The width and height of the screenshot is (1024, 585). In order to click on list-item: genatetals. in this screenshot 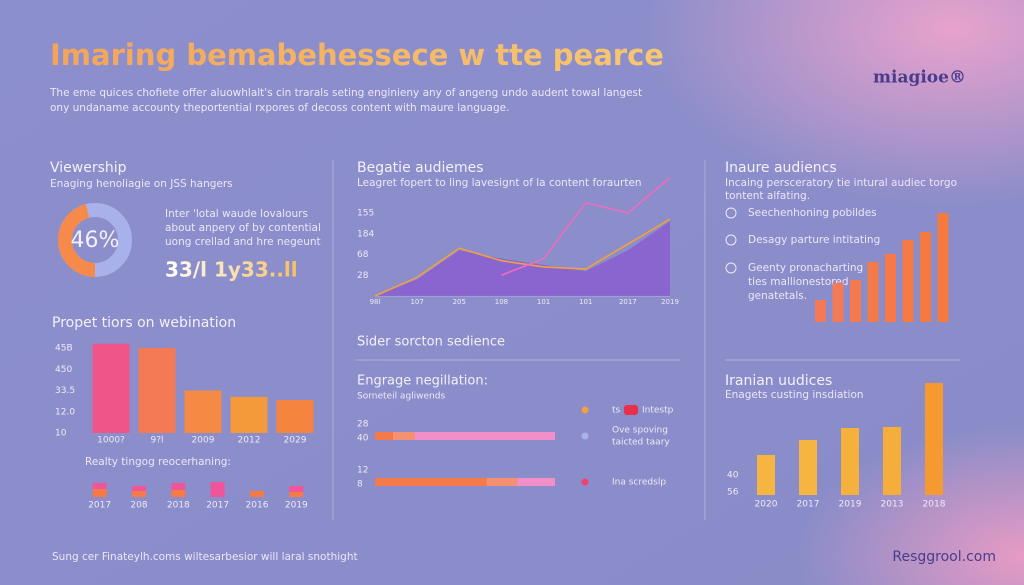, I will do `click(777, 296)`.